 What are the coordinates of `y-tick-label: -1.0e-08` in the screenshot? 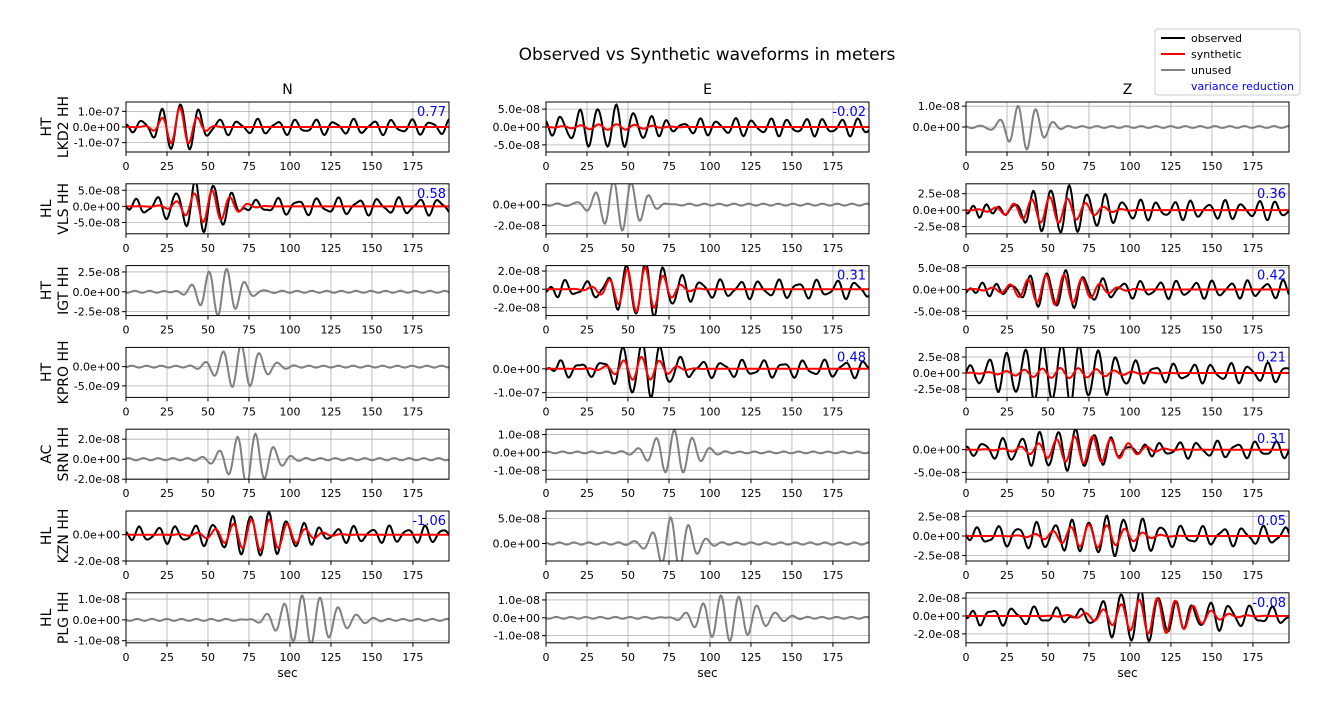 It's located at (517, 470).